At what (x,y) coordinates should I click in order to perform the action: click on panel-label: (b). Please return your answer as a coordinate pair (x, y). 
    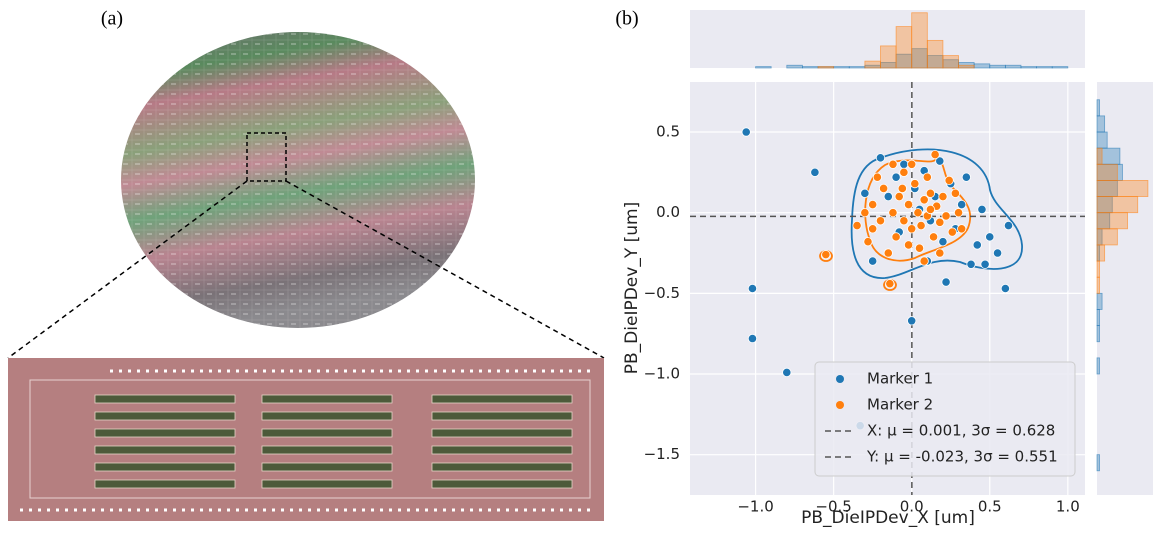
    Looking at the image, I should click on (626, 19).